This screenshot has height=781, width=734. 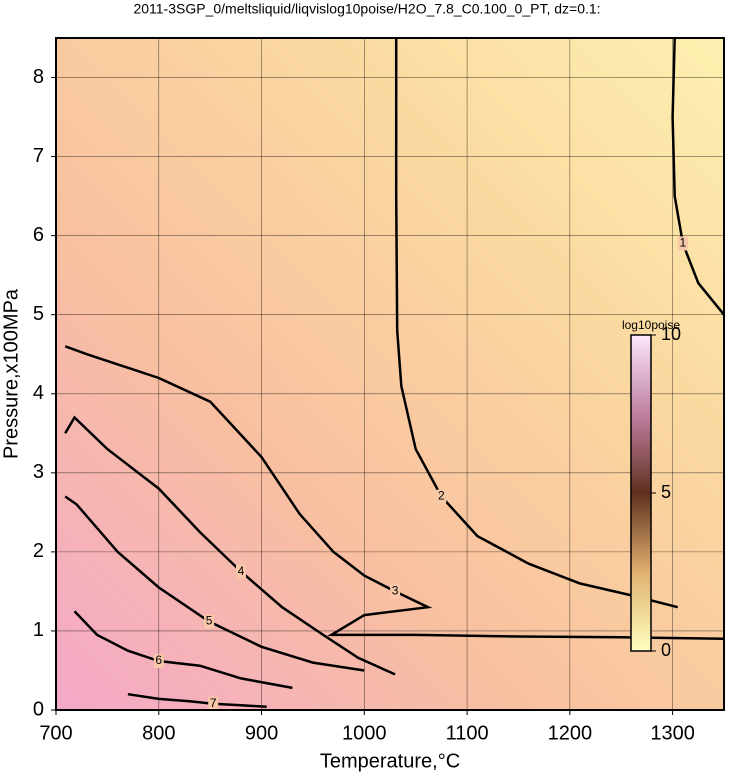 What do you see at coordinates (390, 761) in the screenshot?
I see `x-axis-label: Temperature,°C` at bounding box center [390, 761].